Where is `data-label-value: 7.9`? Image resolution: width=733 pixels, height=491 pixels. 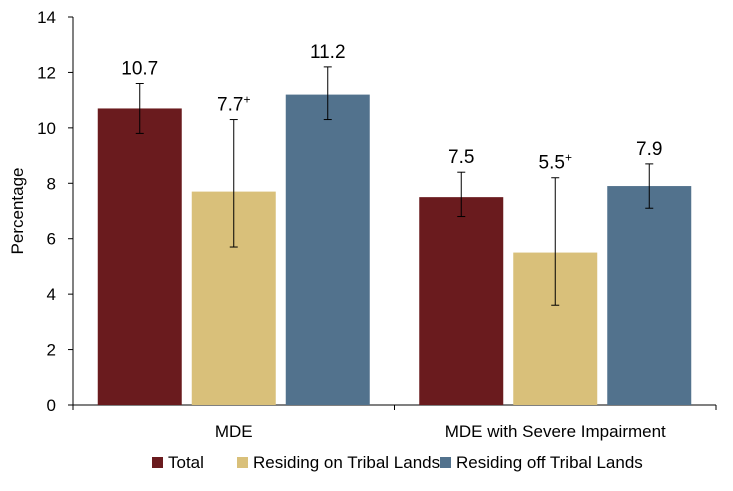 data-label-value: 7.9 is located at coordinates (649, 149).